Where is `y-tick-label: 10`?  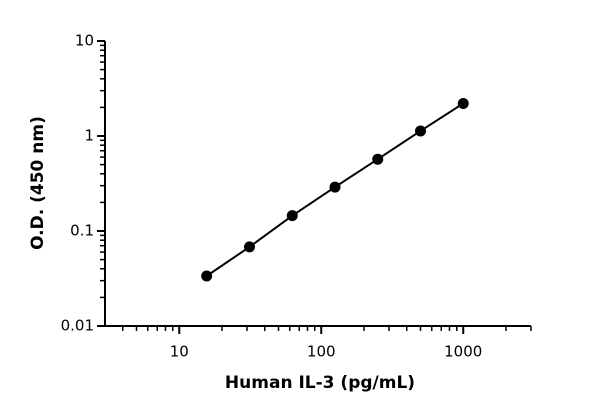 y-tick-label: 10 is located at coordinates (84, 41).